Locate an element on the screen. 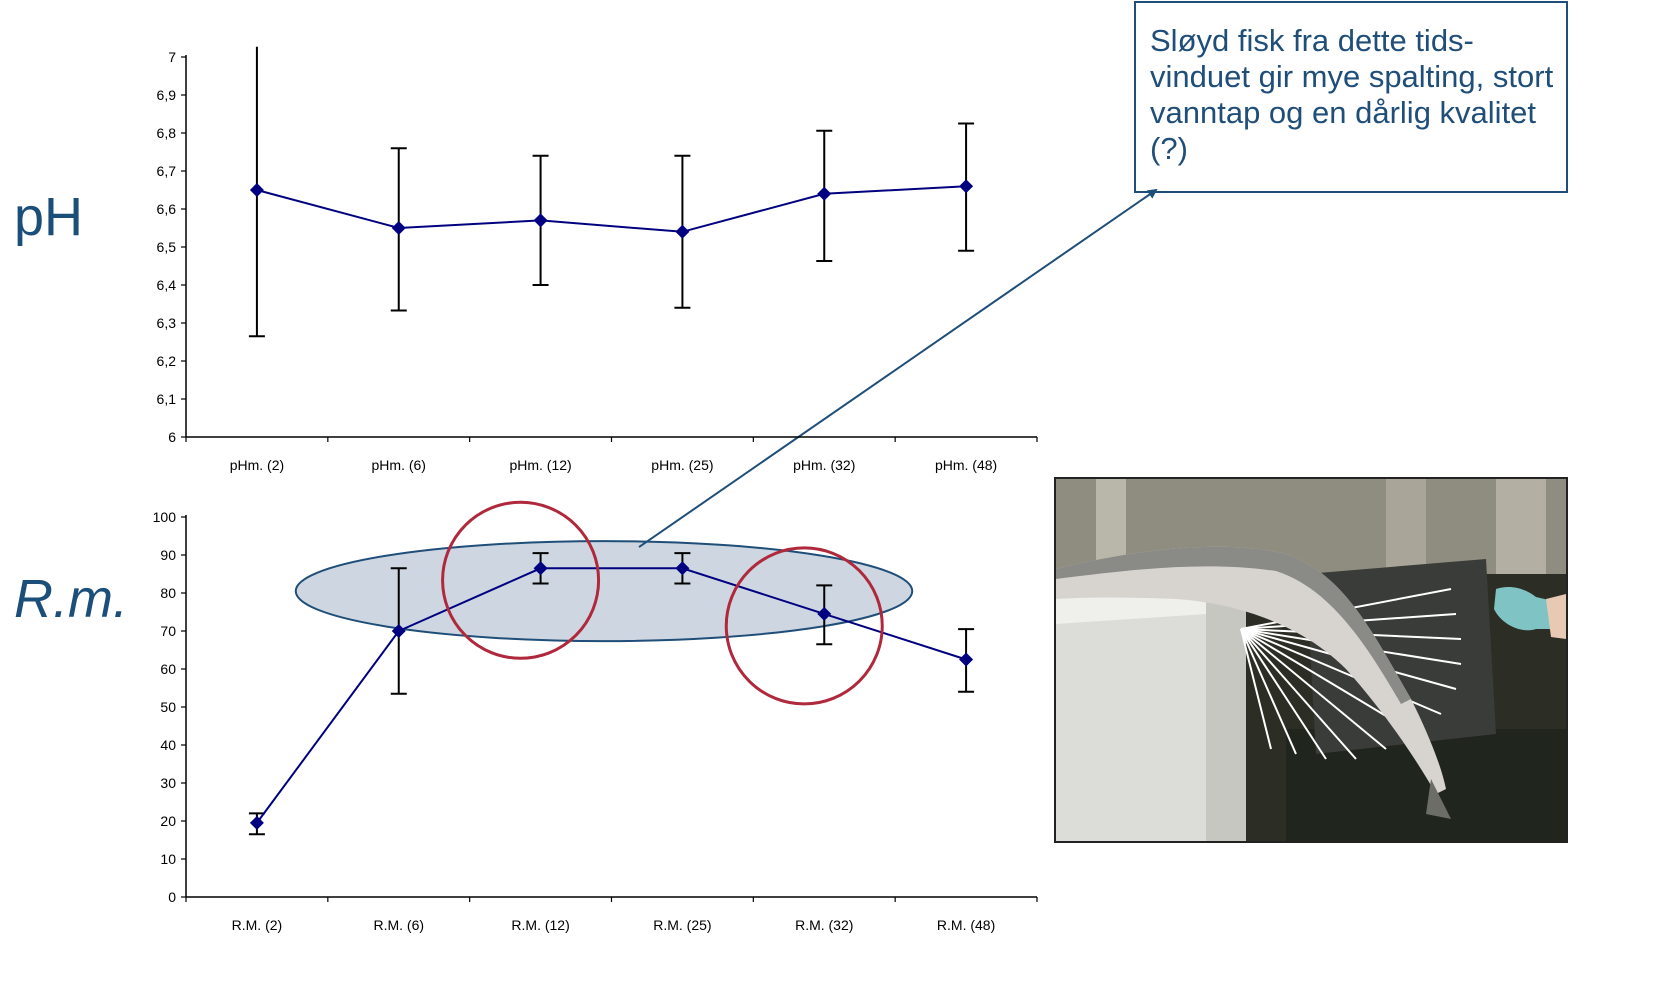 The image size is (1653, 985). rm-y-tick-label: 80 is located at coordinates (168, 593).